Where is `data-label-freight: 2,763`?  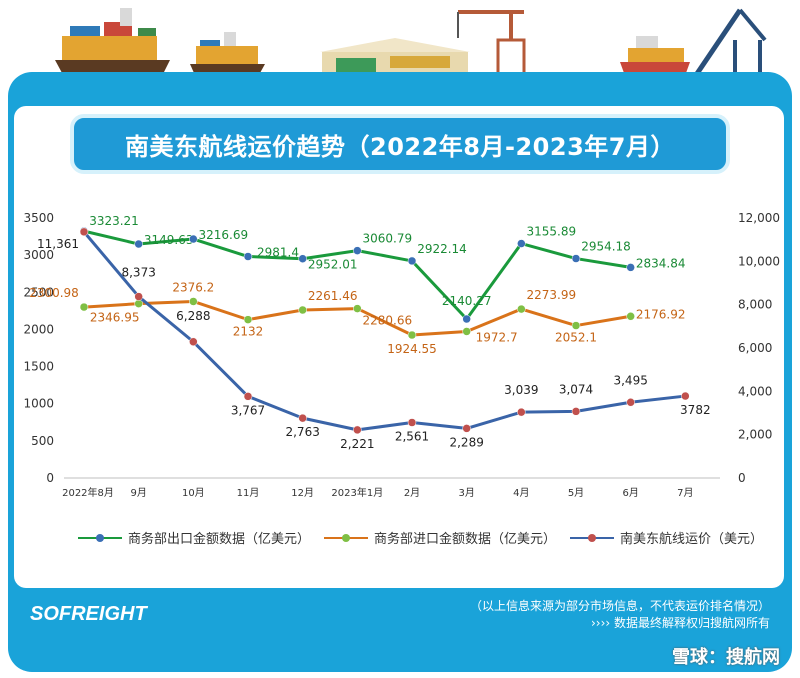 data-label-freight: 2,763 is located at coordinates (302, 432).